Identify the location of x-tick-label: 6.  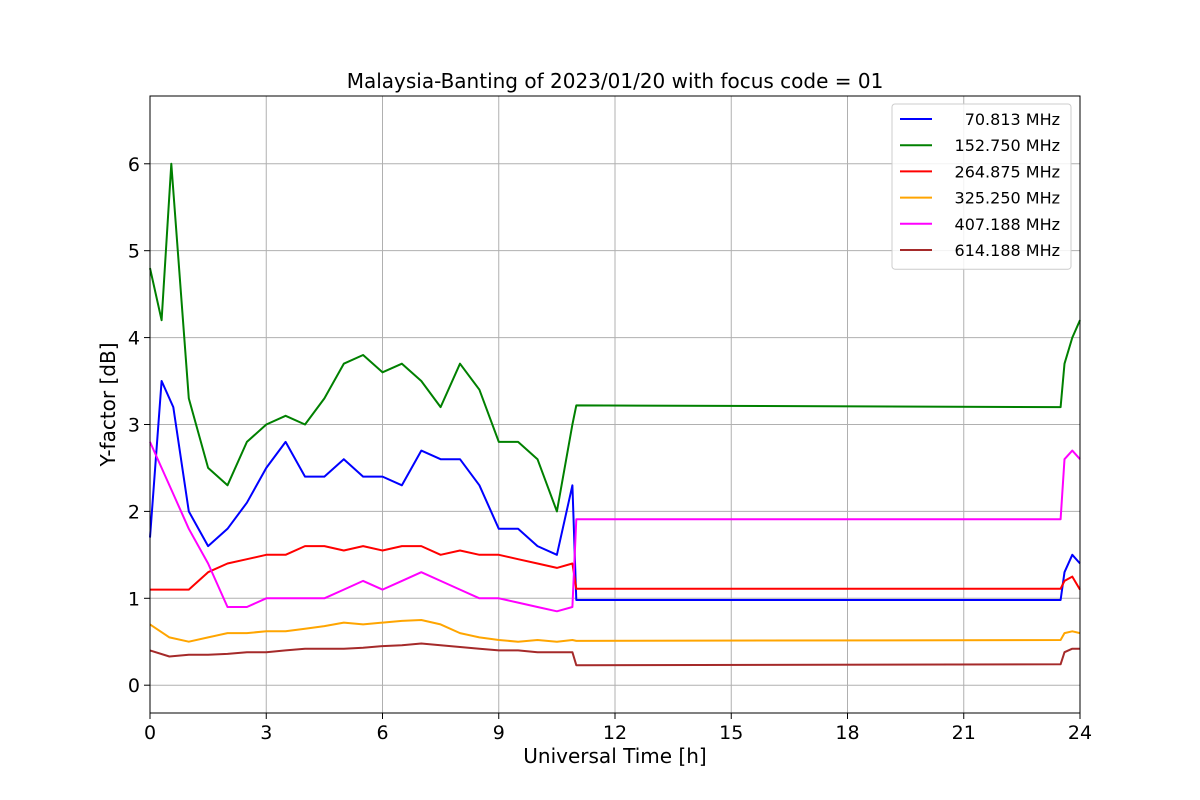
(382, 733).